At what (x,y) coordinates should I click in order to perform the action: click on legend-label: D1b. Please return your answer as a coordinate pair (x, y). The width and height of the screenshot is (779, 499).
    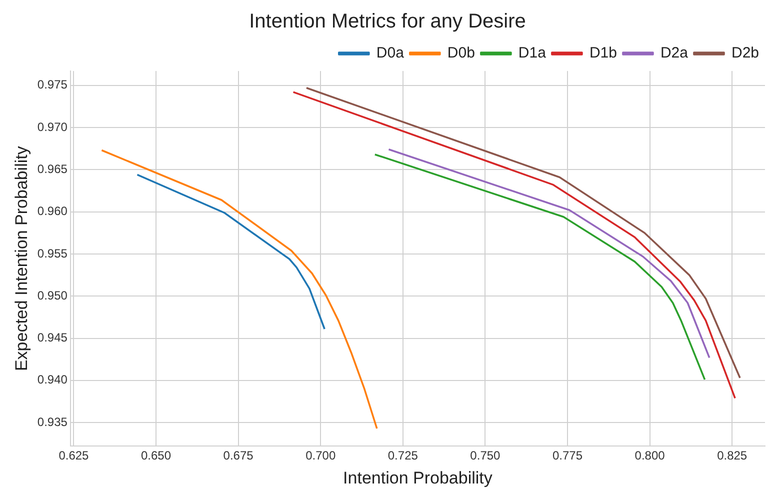
    Looking at the image, I should click on (603, 53).